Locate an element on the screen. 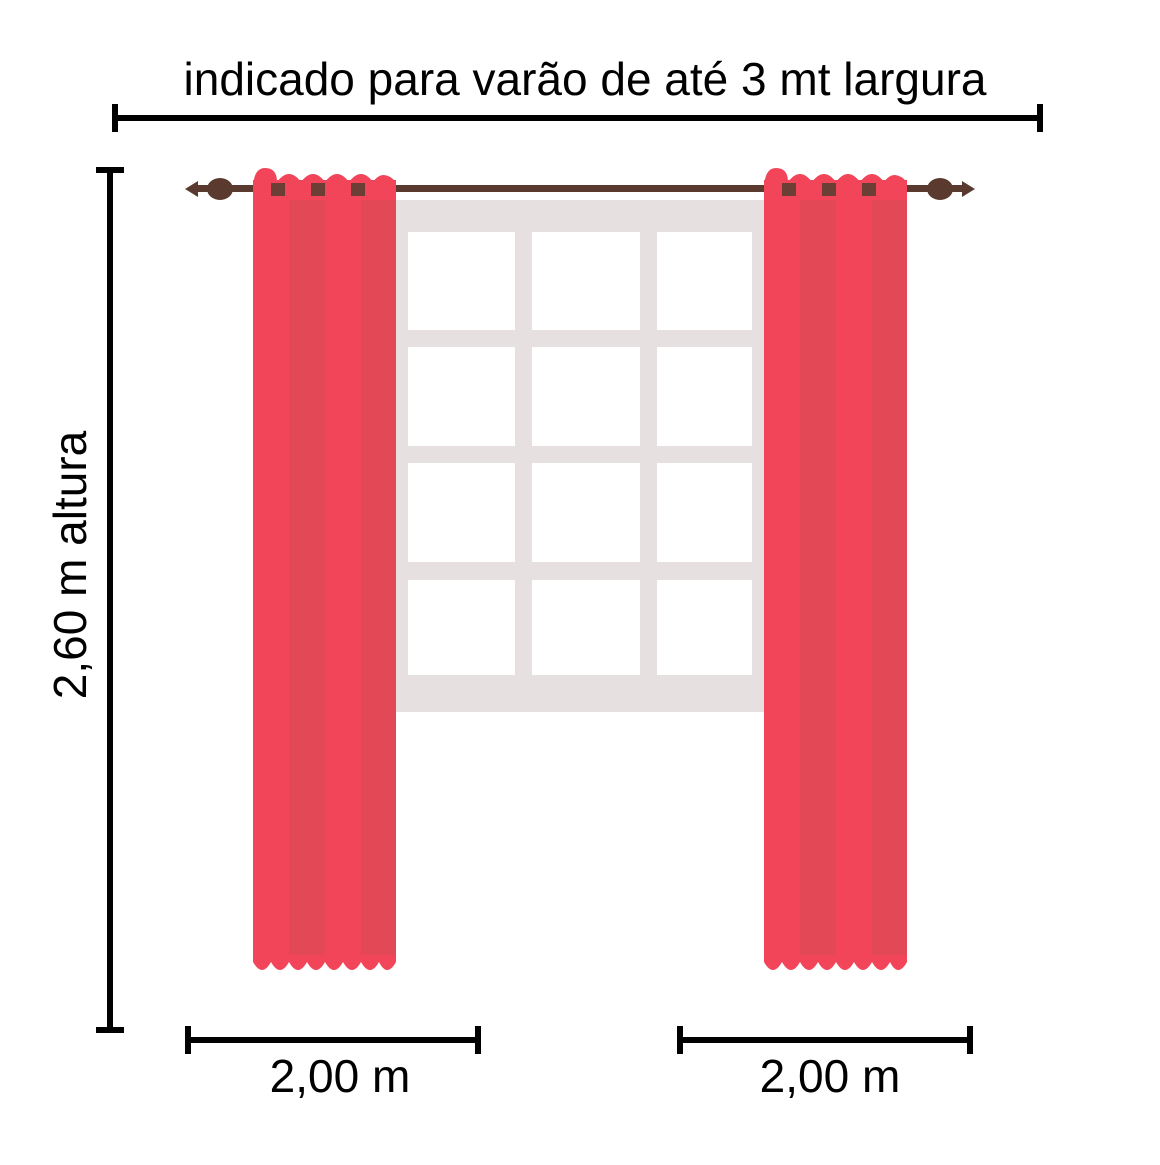 Image resolution: width=1160 pixels, height=1165 pixels. height-label: 2,60 m altura is located at coordinates (70, 564).